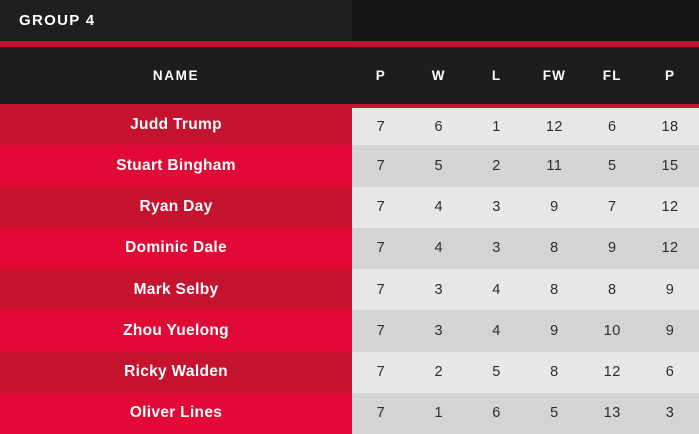 This screenshot has width=699, height=434. What do you see at coordinates (554, 125) in the screenshot?
I see `stat-frames-won: 12` at bounding box center [554, 125].